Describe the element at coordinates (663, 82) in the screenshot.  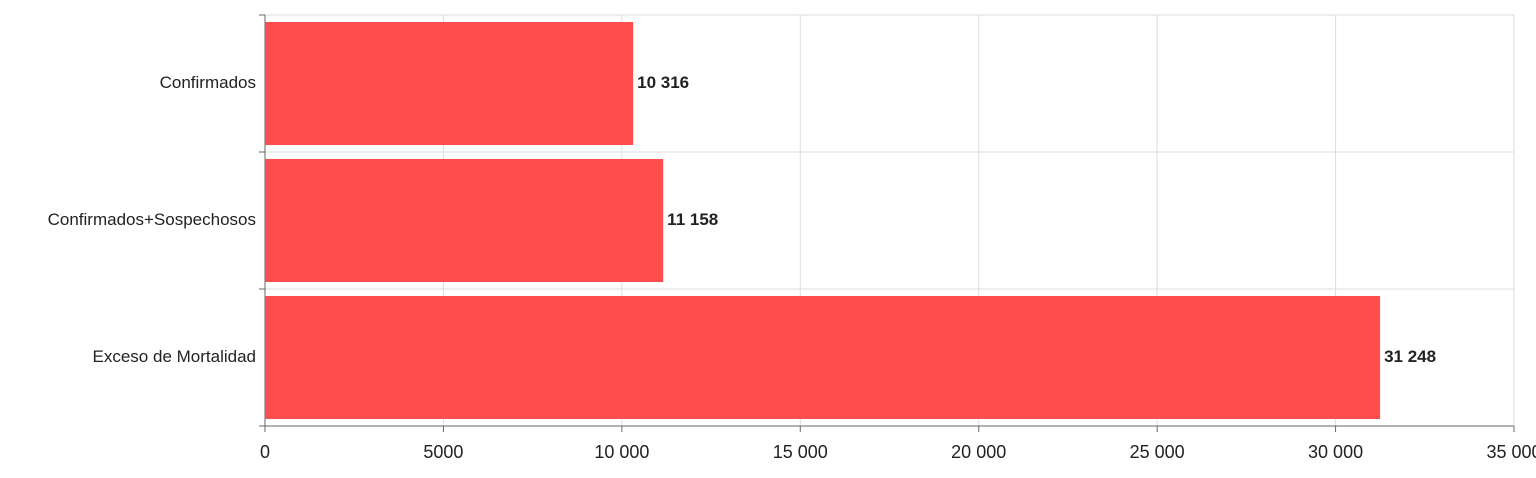
I see `value-label: 10 316` at that location.